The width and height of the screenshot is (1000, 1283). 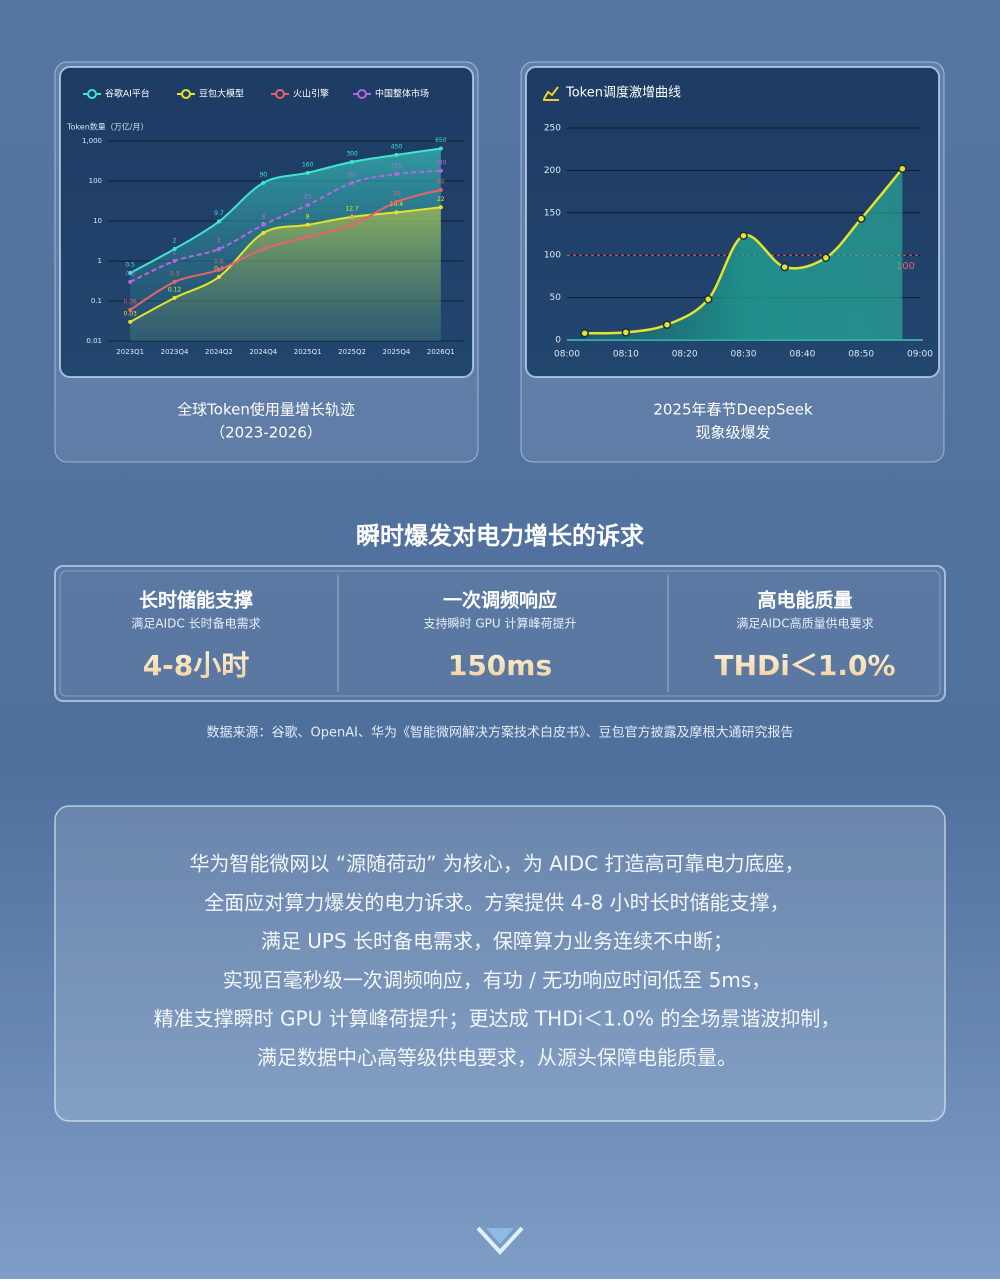 I want to click on chart-caption: 2025年春节DeepSeek, so click(x=733, y=410).